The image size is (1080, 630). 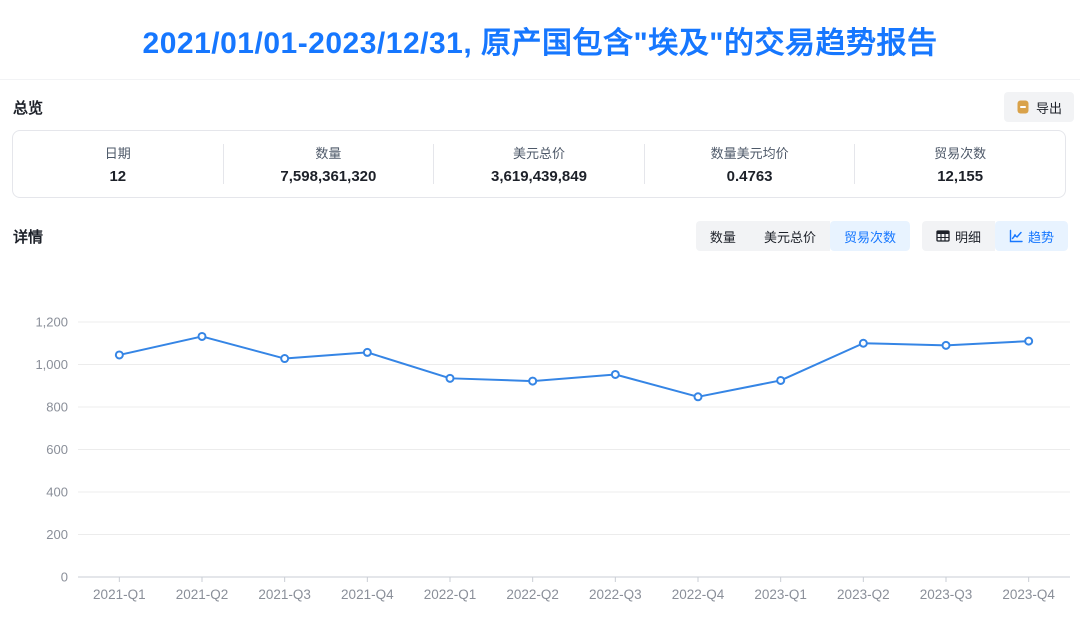 What do you see at coordinates (328, 153) in the screenshot?
I see `stat-label: 数量` at bounding box center [328, 153].